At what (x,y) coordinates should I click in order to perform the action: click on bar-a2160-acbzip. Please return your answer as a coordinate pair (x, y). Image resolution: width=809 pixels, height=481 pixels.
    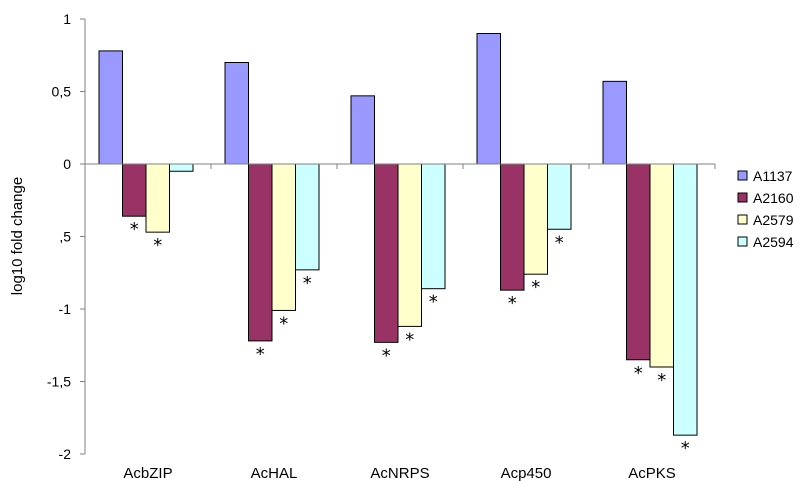
    Looking at the image, I should click on (134, 190).